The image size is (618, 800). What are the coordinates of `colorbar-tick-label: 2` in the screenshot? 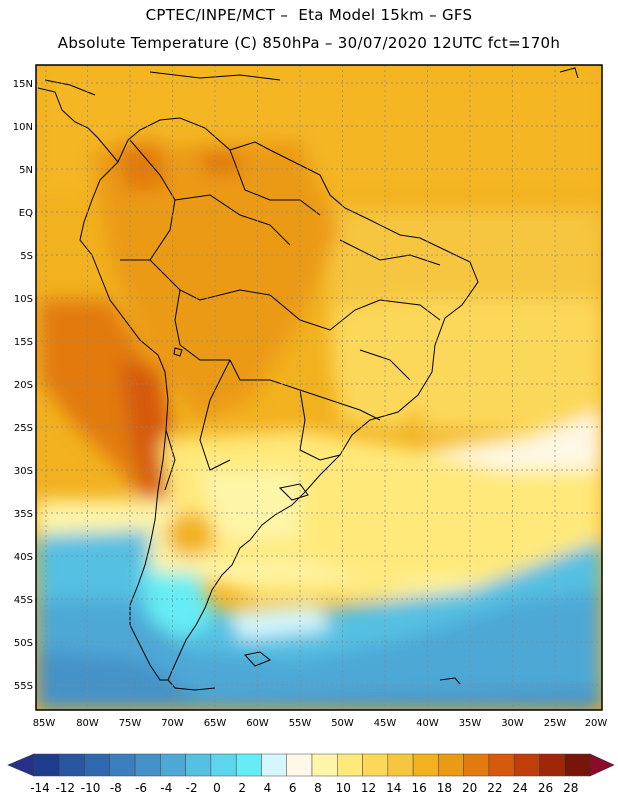 It's located at (242, 788).